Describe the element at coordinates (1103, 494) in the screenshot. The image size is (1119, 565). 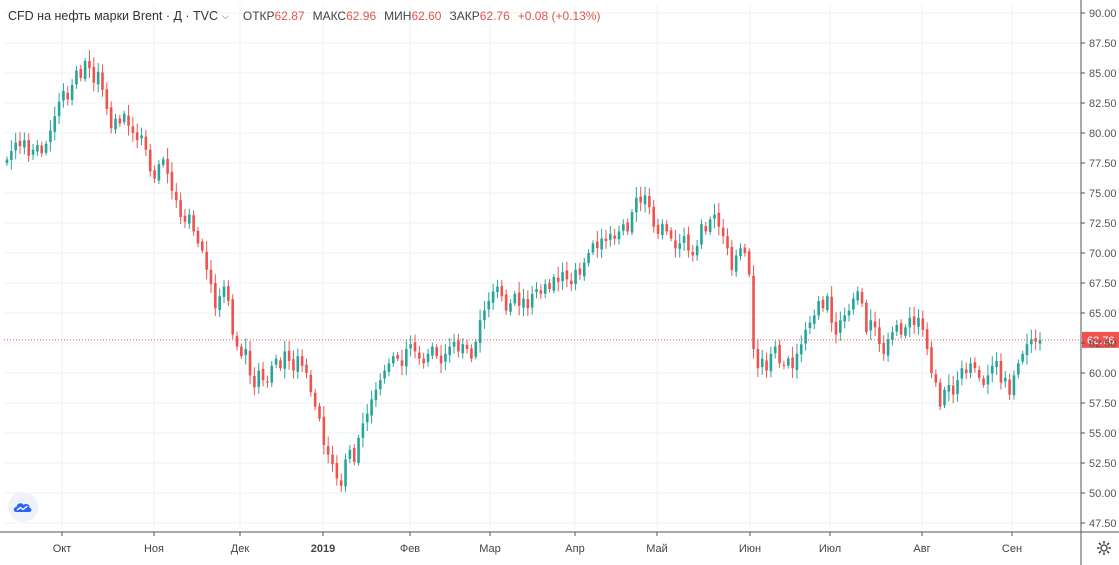
I see `y-tick-label: 50.00` at that location.